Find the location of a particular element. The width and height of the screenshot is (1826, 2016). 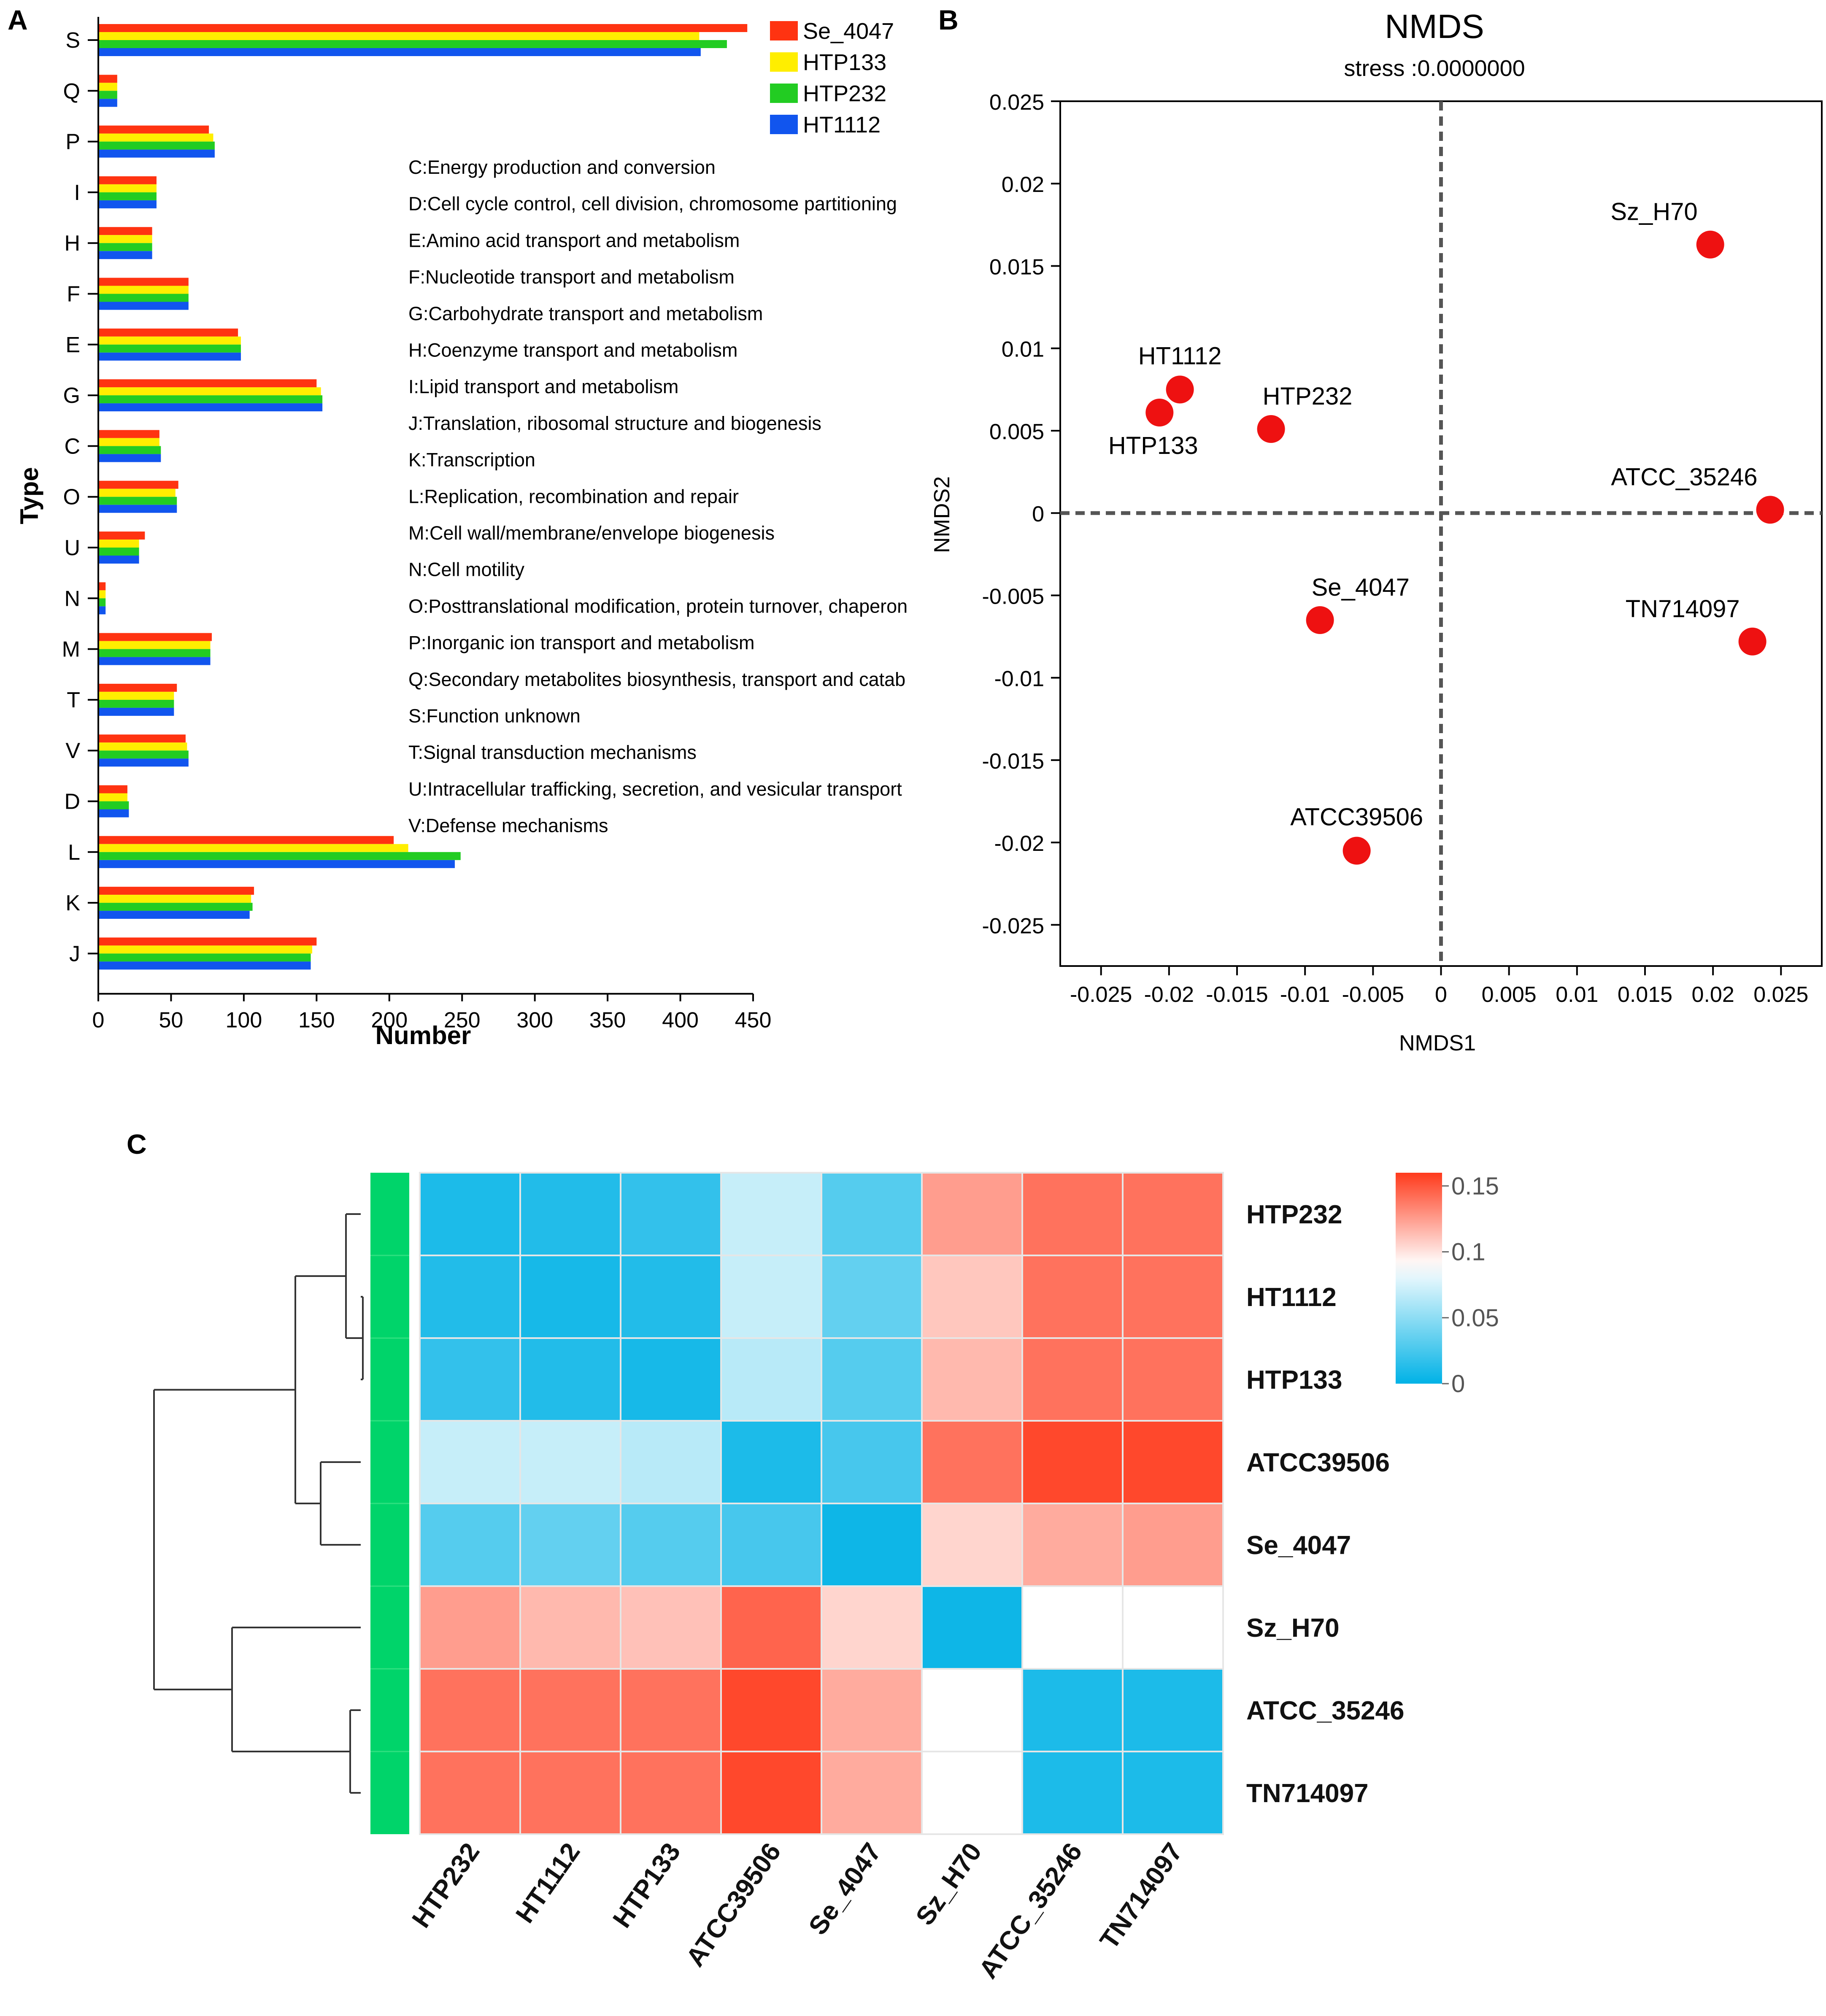

category-label: P is located at coordinates (72, 142).